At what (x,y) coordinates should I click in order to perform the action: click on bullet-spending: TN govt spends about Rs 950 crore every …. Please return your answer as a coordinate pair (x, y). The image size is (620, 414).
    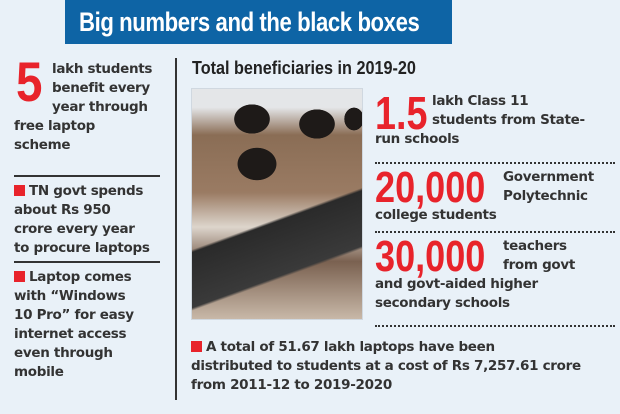
    Looking at the image, I should click on (82, 219).